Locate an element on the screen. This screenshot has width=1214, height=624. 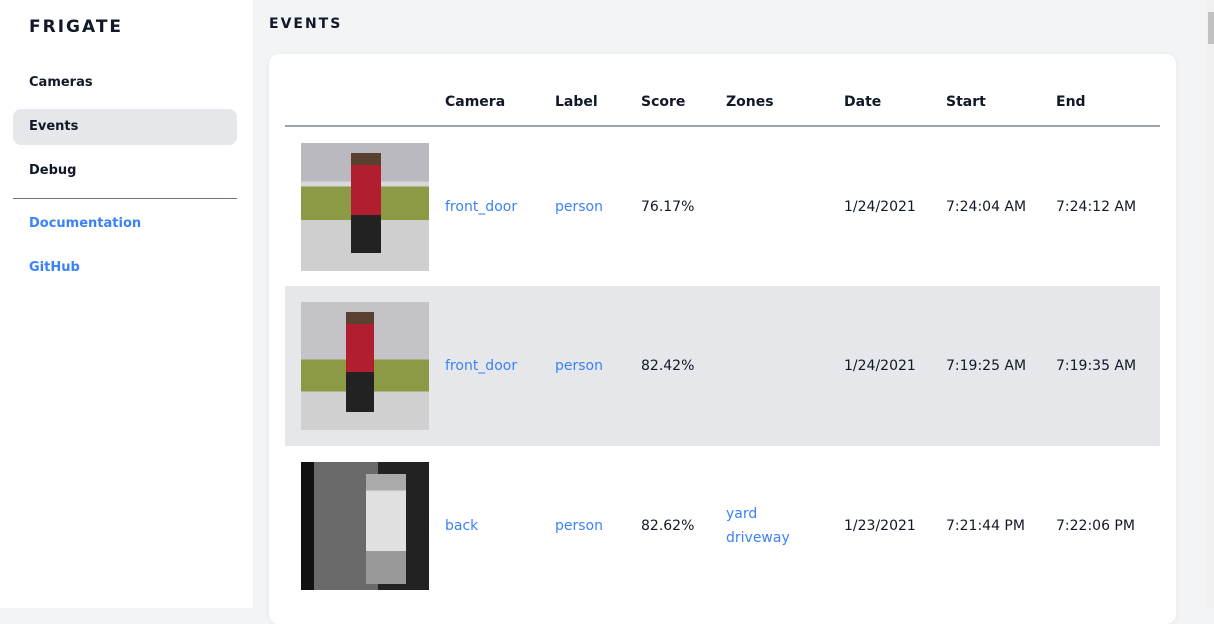
page-title: EVENTS is located at coordinates (306, 24).